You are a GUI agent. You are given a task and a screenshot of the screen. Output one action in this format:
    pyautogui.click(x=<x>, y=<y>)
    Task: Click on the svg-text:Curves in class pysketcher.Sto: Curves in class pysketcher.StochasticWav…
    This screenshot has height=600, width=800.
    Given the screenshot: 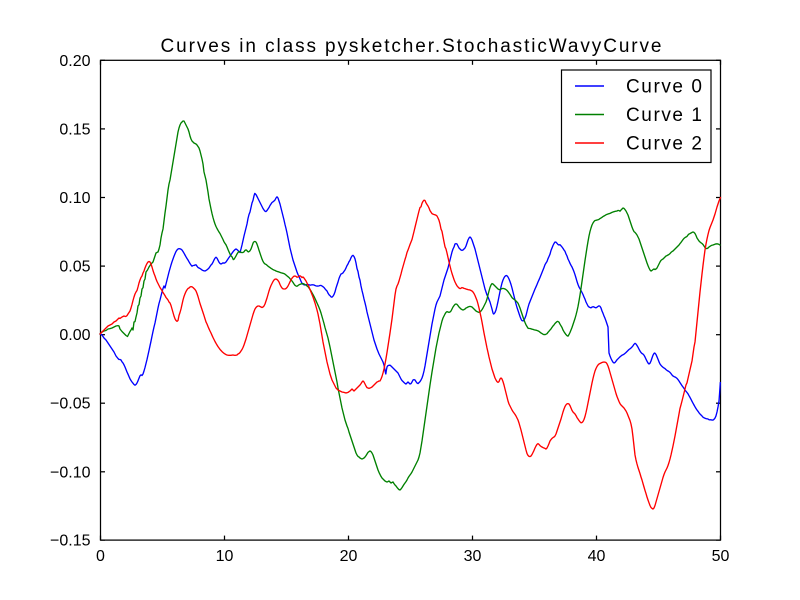 What is the action you would take?
    pyautogui.click(x=411, y=46)
    